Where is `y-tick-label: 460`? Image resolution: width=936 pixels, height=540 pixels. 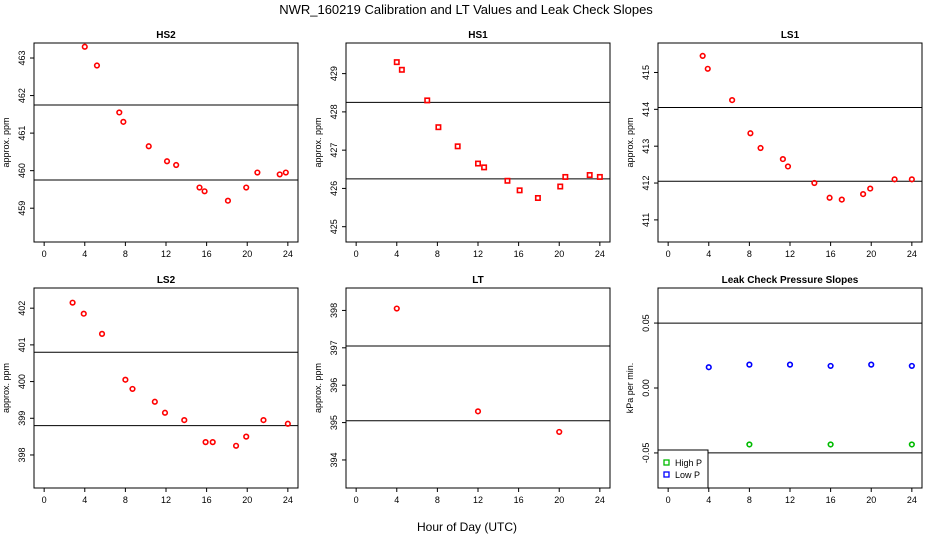 y-tick-label: 460 is located at coordinates (22, 170).